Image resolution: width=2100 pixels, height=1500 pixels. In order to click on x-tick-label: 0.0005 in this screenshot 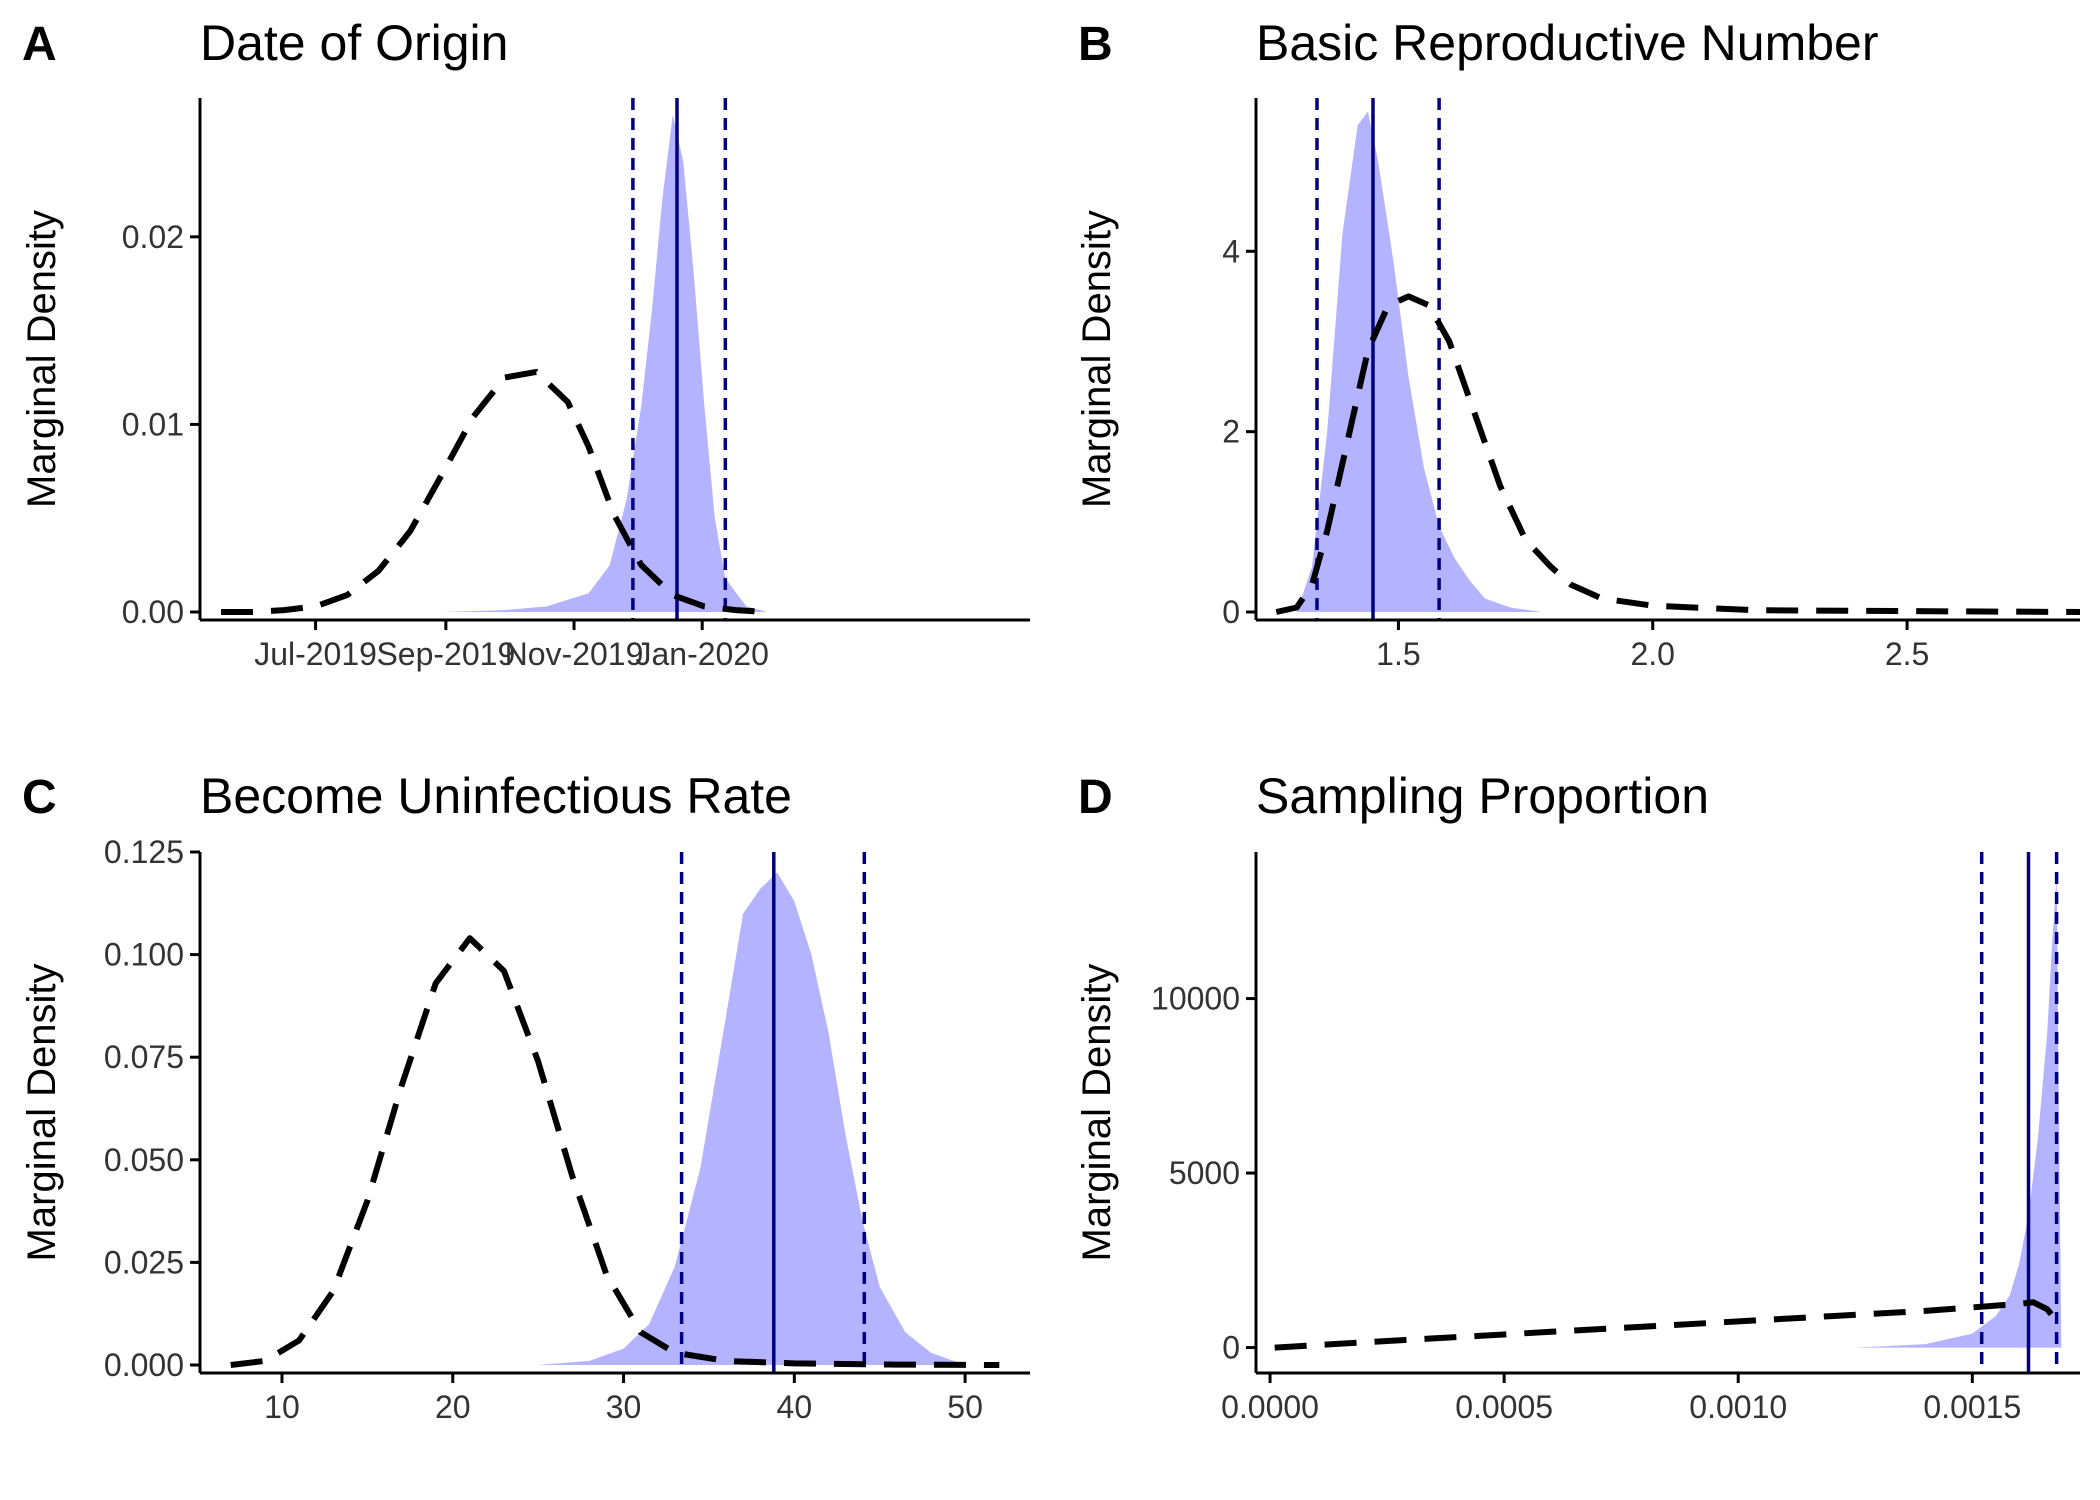, I will do `click(1504, 1407)`.